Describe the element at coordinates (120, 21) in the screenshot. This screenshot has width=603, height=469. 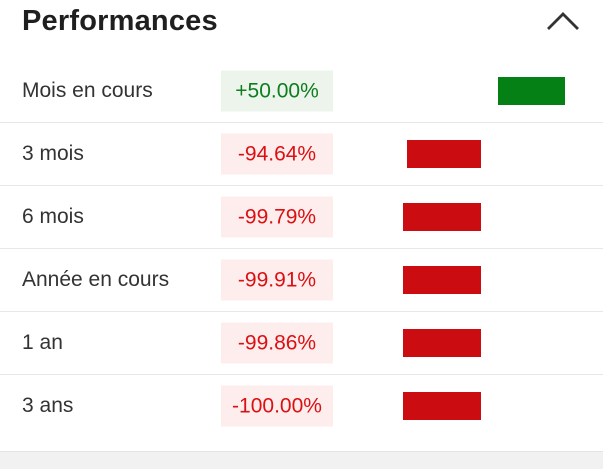
I see `panel-title: Performances` at that location.